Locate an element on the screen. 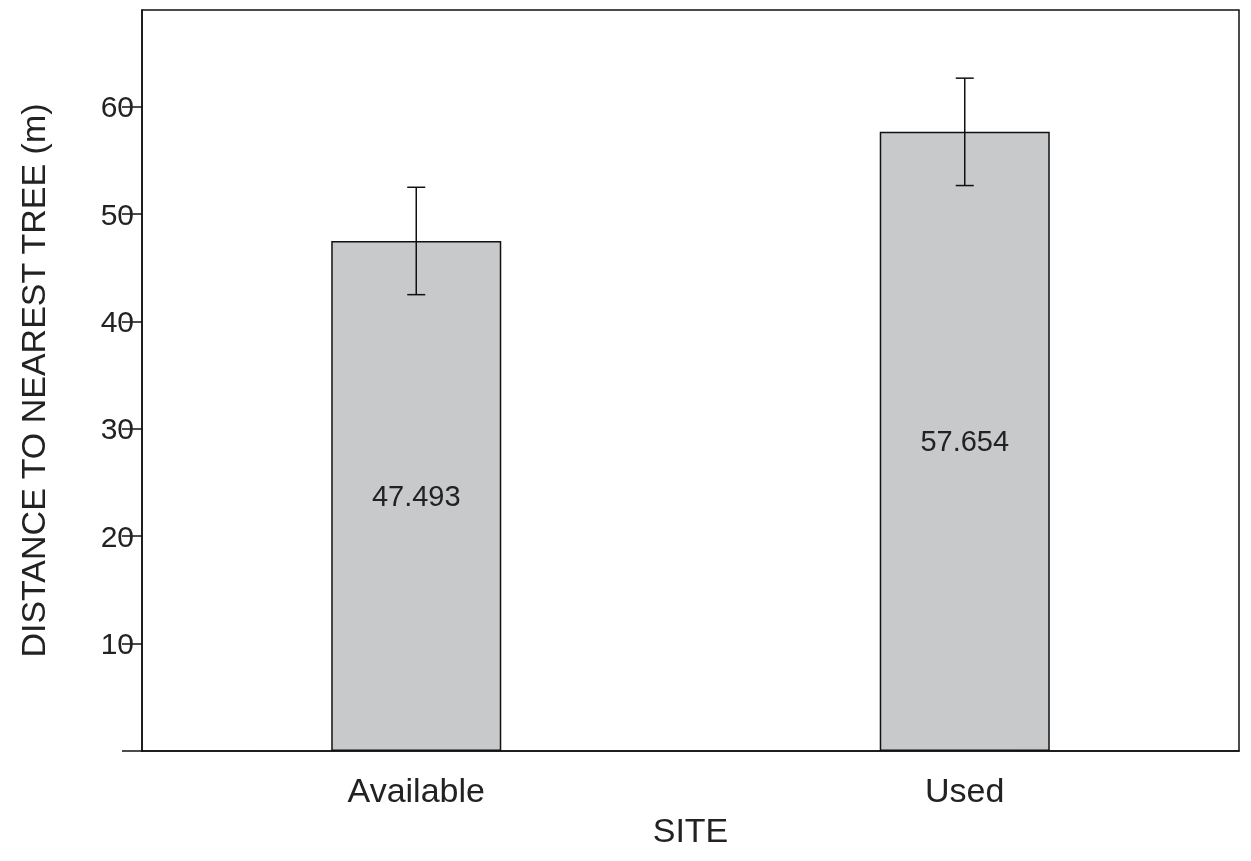 Image resolution: width=1251 pixels, height=861 pixels. y-axis-title: DISTANCE TO NEAREST TREE (m) is located at coordinates (33, 380).